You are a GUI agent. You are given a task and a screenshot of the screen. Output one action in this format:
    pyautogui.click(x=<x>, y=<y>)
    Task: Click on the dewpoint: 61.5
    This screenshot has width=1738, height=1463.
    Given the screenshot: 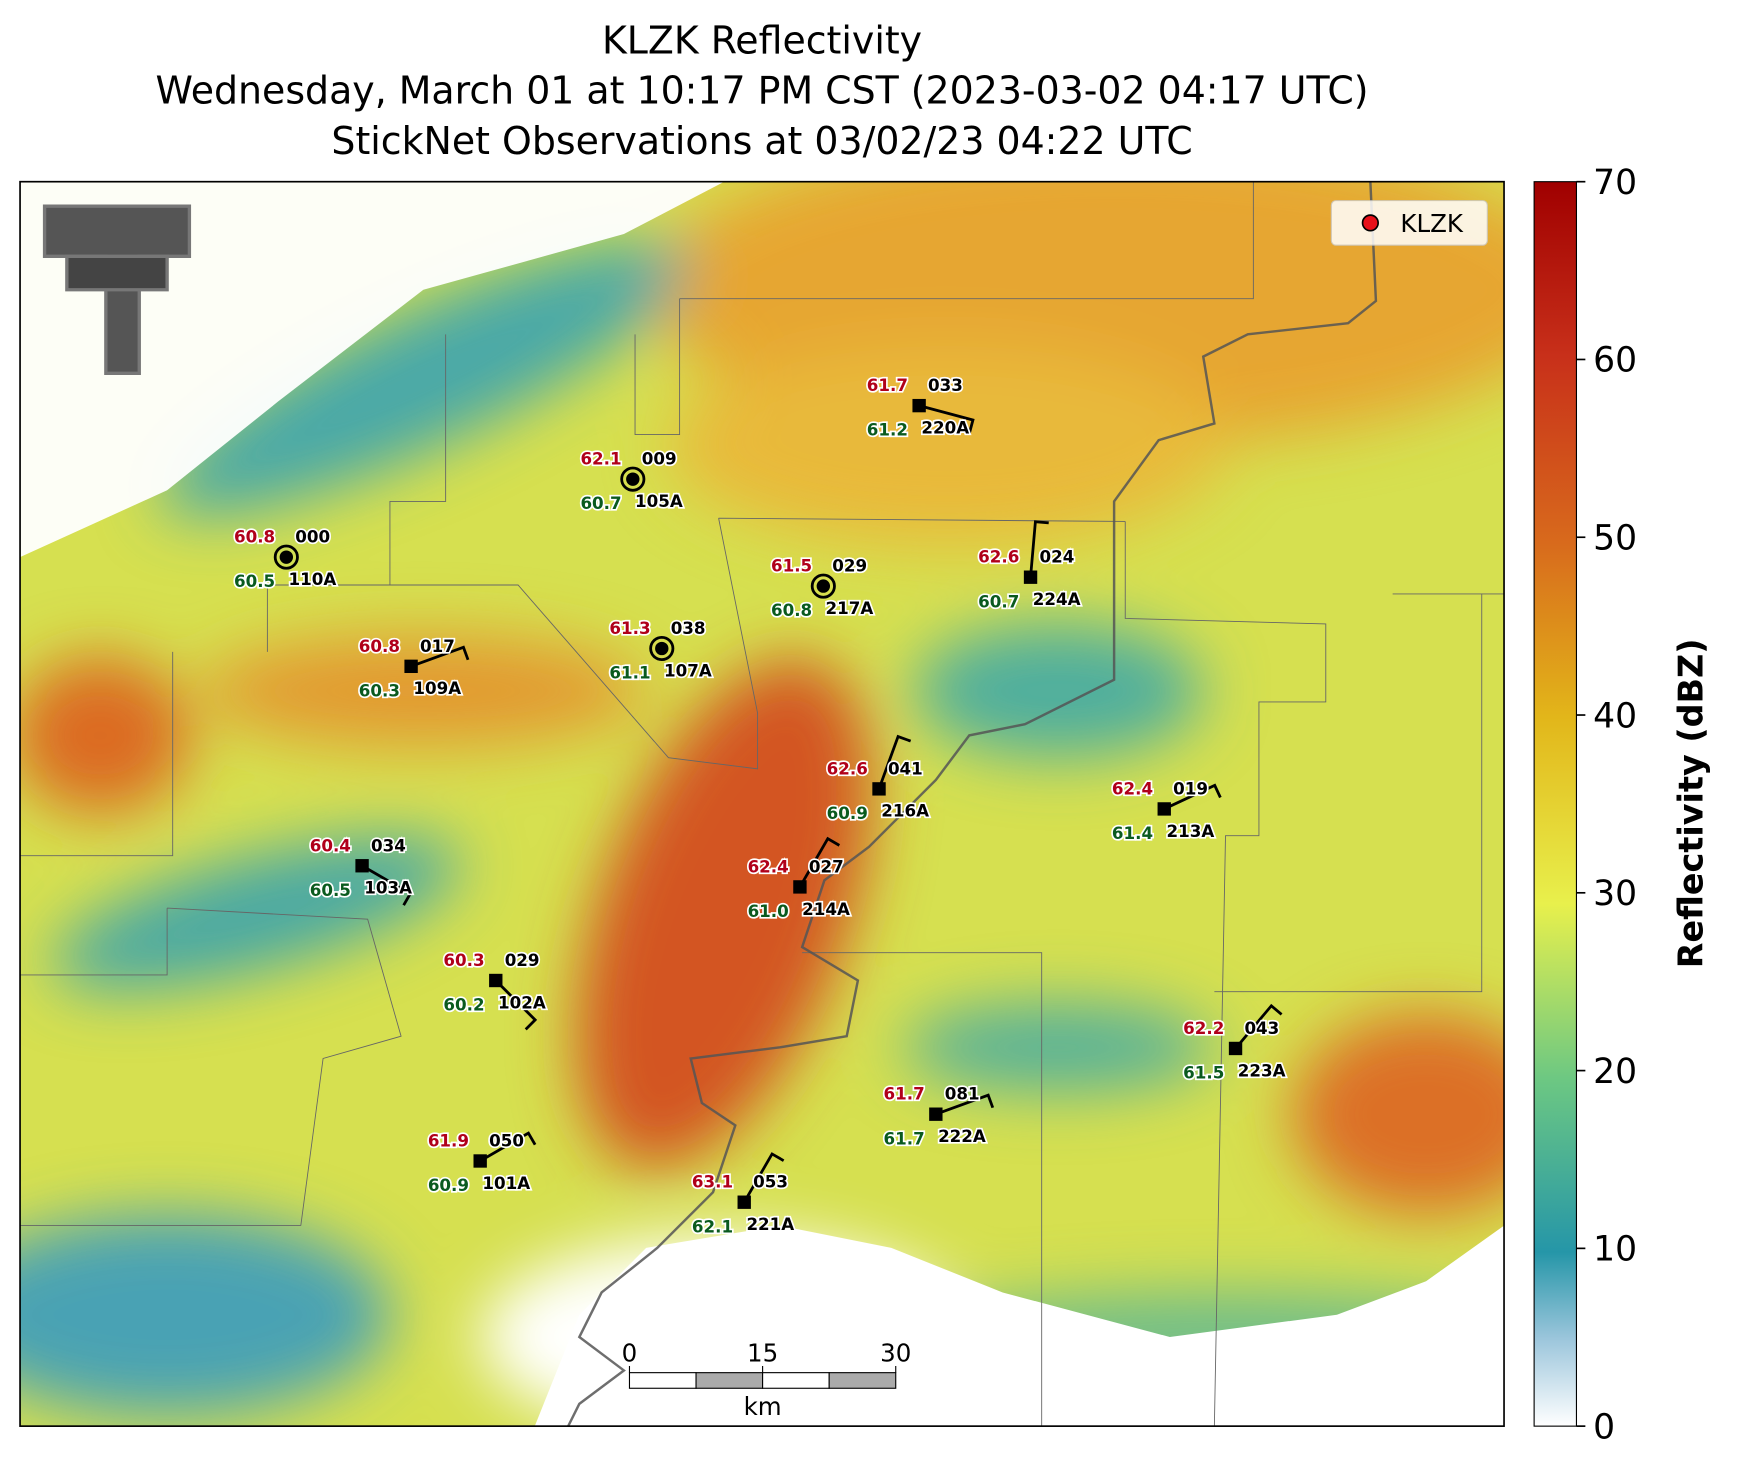 What is the action you would take?
    pyautogui.click(x=1203, y=1073)
    